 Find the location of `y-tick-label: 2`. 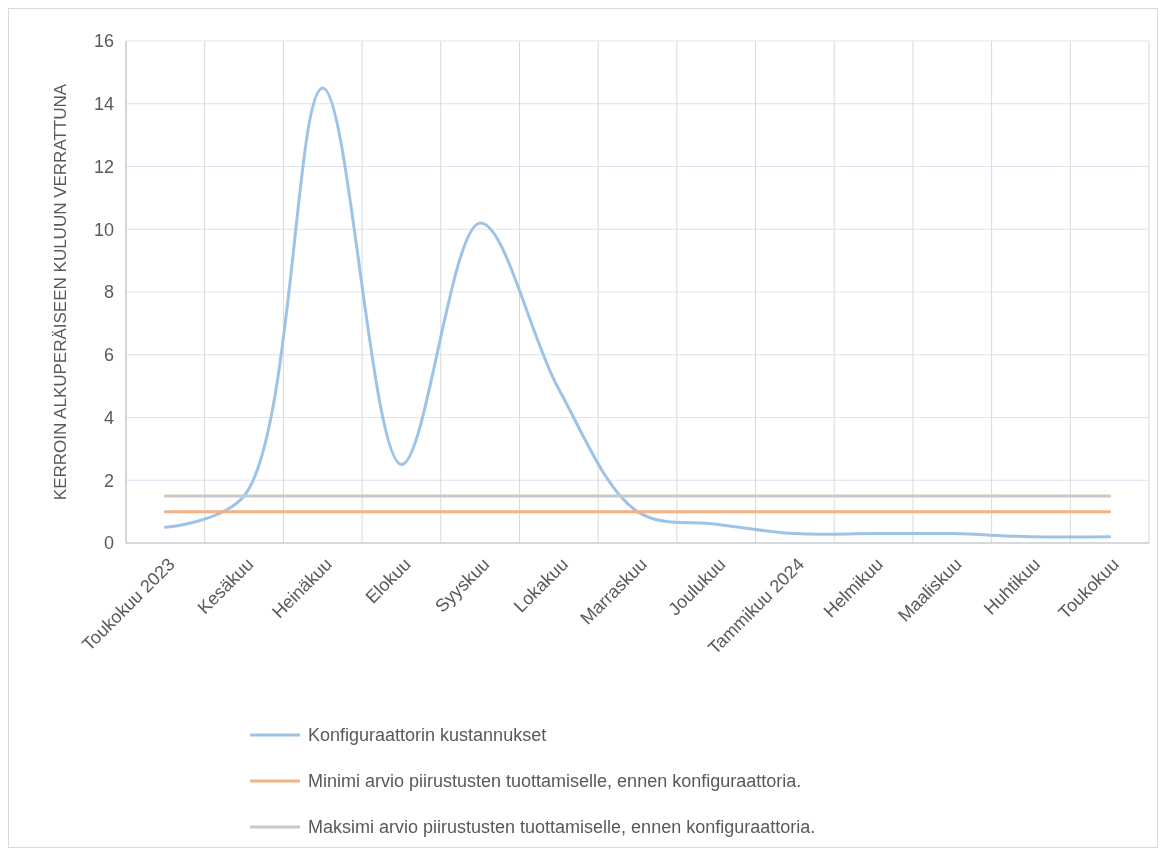

y-tick-label: 2 is located at coordinates (108, 480).